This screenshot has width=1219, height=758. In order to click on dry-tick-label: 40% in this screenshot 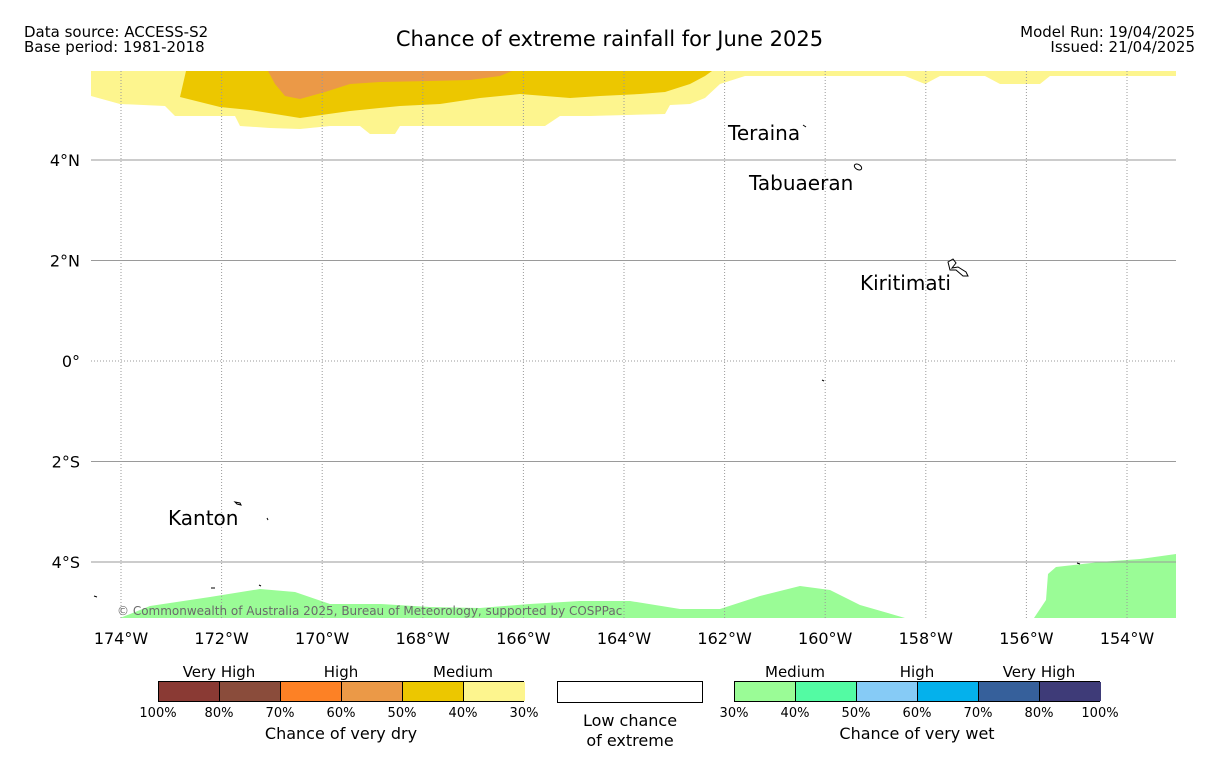, I will do `click(463, 713)`.